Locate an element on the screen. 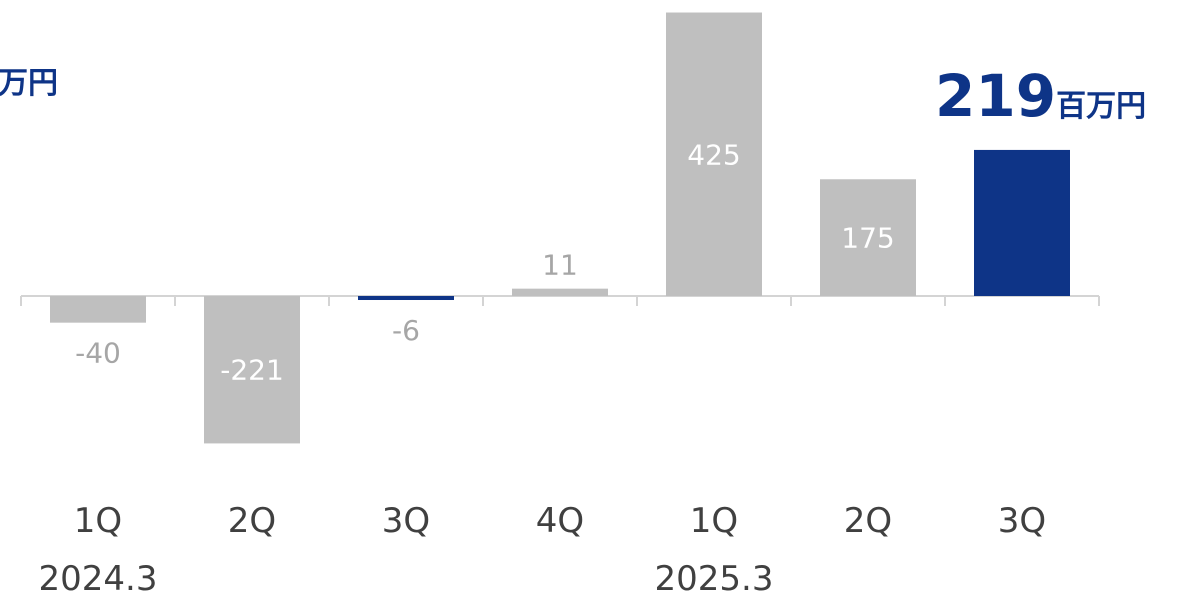  year-label: 2024.3 is located at coordinates (98, 576).